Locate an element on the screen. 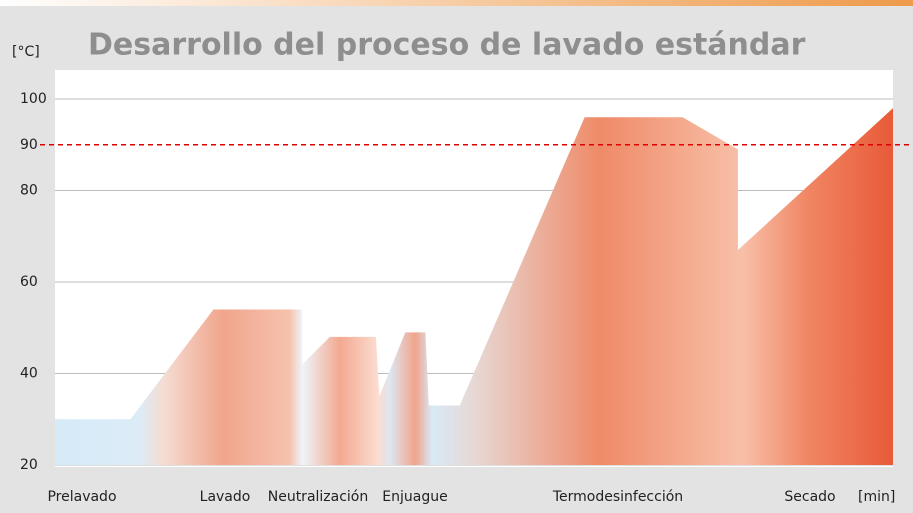 This screenshot has height=513, width=913. x-axis-label: [min] is located at coordinates (876, 497).